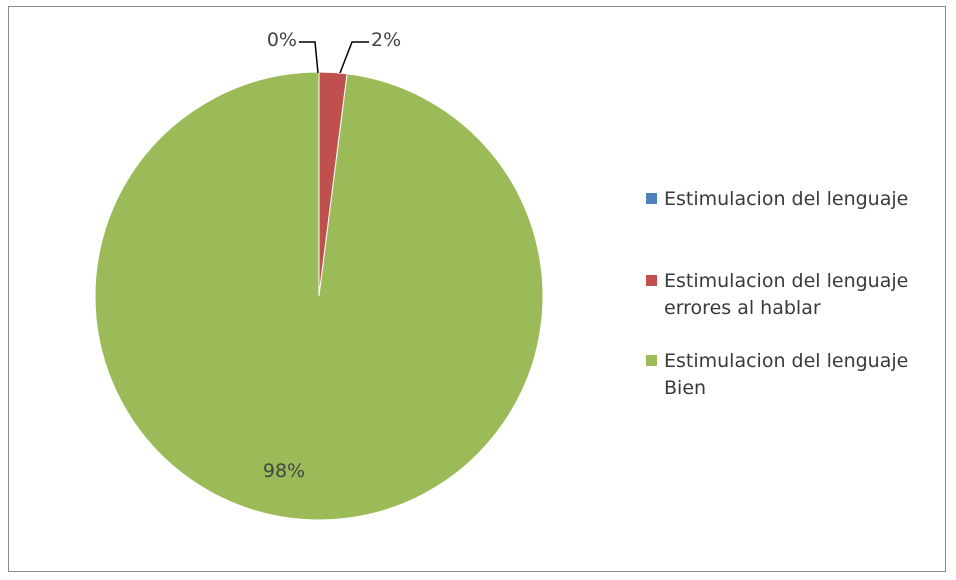 The width and height of the screenshot is (956, 580). Describe the element at coordinates (786, 199) in the screenshot. I see `legend-label-0-line-0: Estimulacion del lenguaje` at that location.